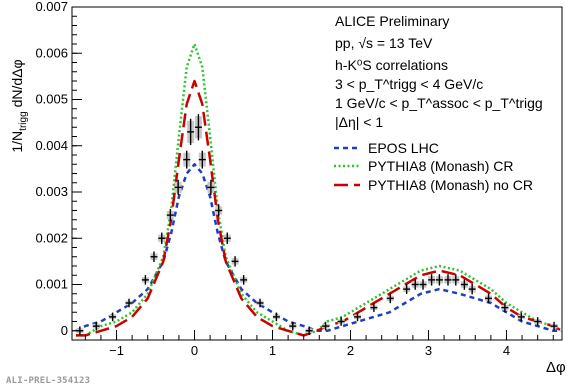 Image resolution: width=568 pixels, height=391 pixels. What do you see at coordinates (51, 284) in the screenshot?
I see `y-tick-label: 0.001` at bounding box center [51, 284].